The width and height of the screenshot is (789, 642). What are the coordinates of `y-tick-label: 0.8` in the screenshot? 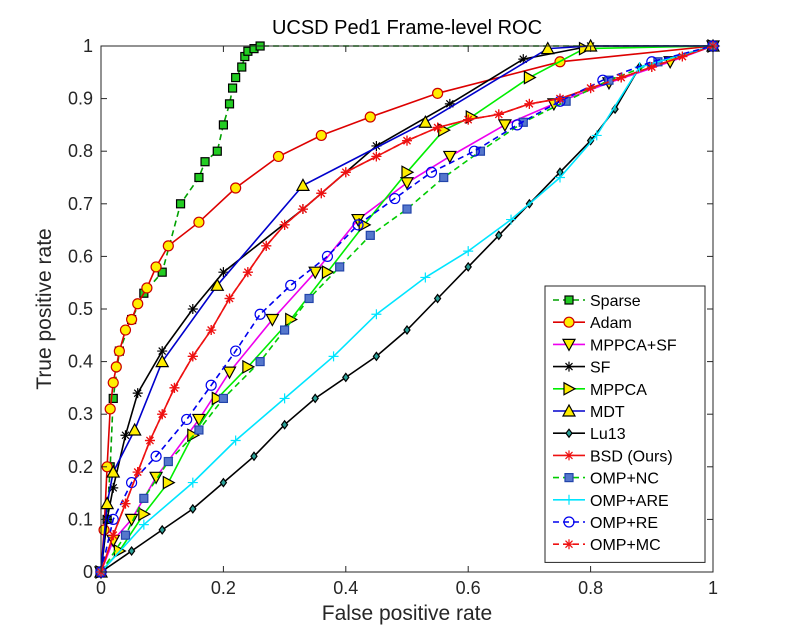 It's located at (80, 151).